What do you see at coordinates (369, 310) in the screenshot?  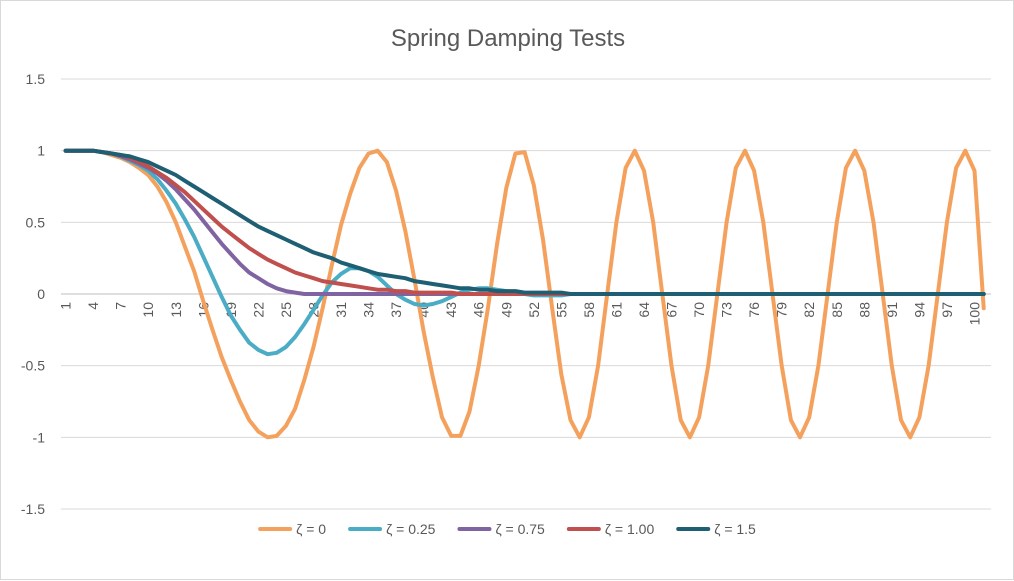 I see `x-tick-label: 34` at bounding box center [369, 310].